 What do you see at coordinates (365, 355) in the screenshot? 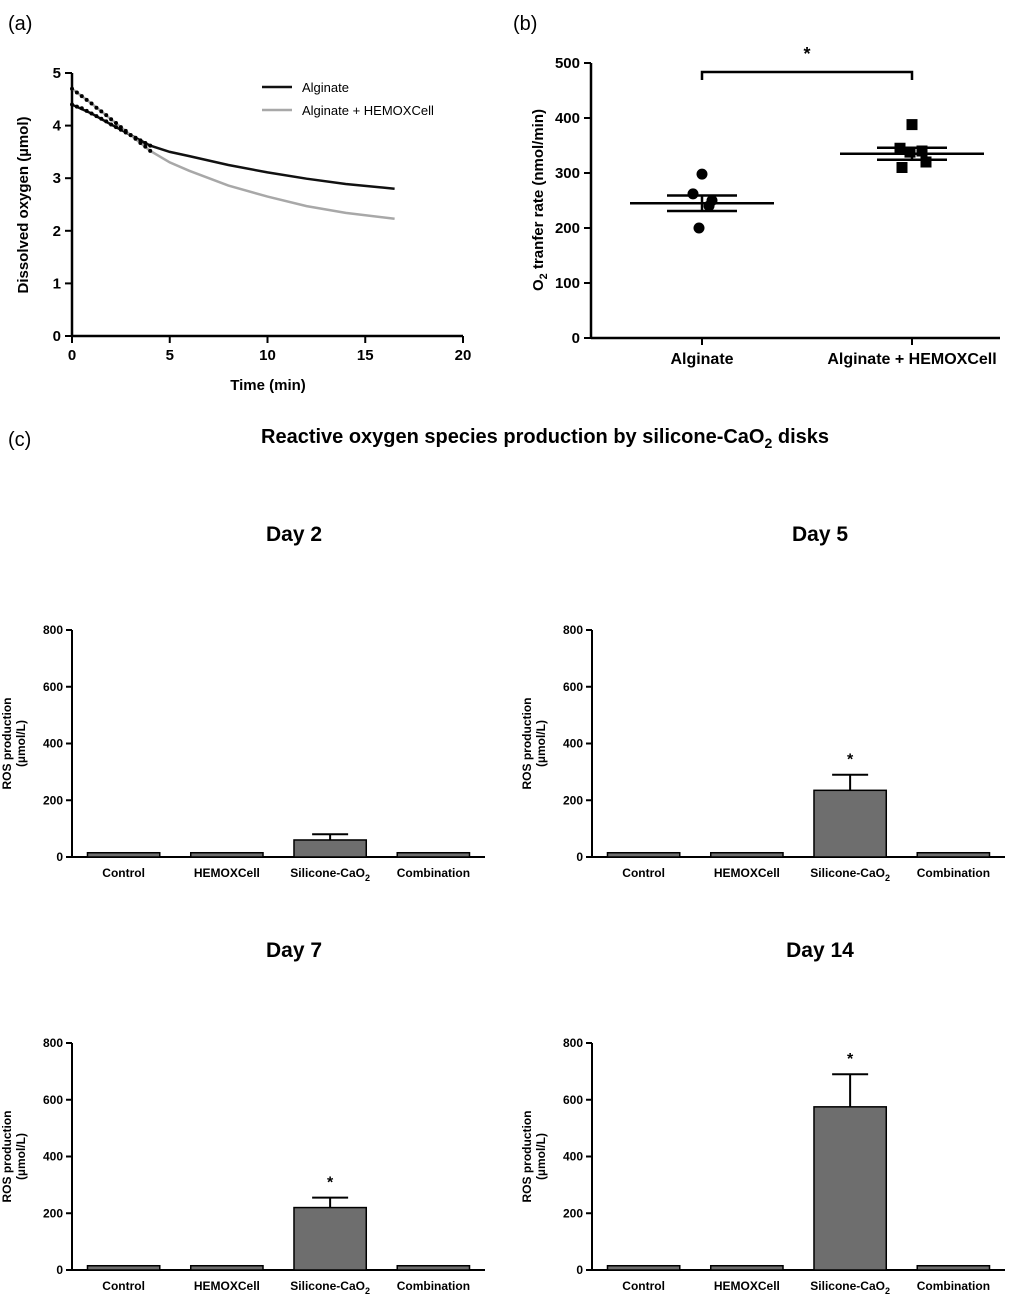
I see `chart-a-x-tick-label: 15` at bounding box center [365, 355].